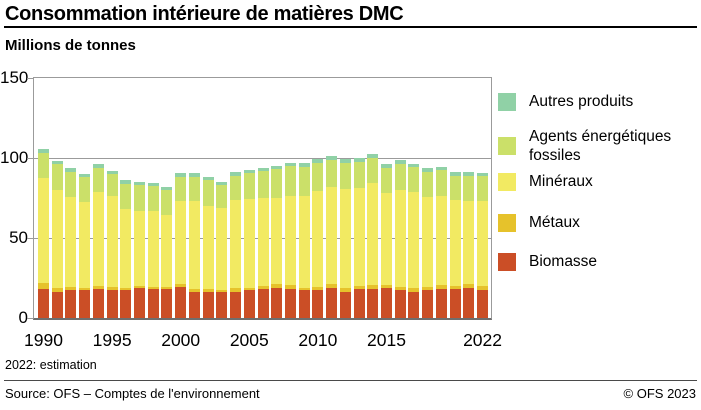 Image resolution: width=701 pixels, height=410 pixels. What do you see at coordinates (277, 241) in the screenshot?
I see `bar-2007-mineraux` at bounding box center [277, 241].